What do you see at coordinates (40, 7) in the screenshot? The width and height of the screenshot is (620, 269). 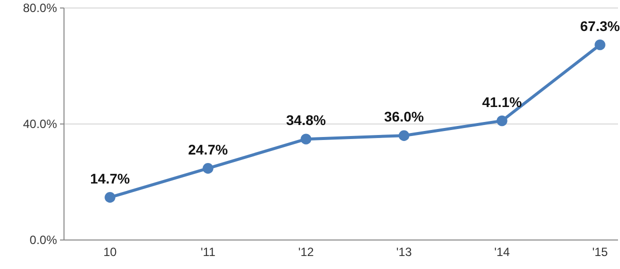 I see `y-tick-label: 80.0%` at bounding box center [40, 7].